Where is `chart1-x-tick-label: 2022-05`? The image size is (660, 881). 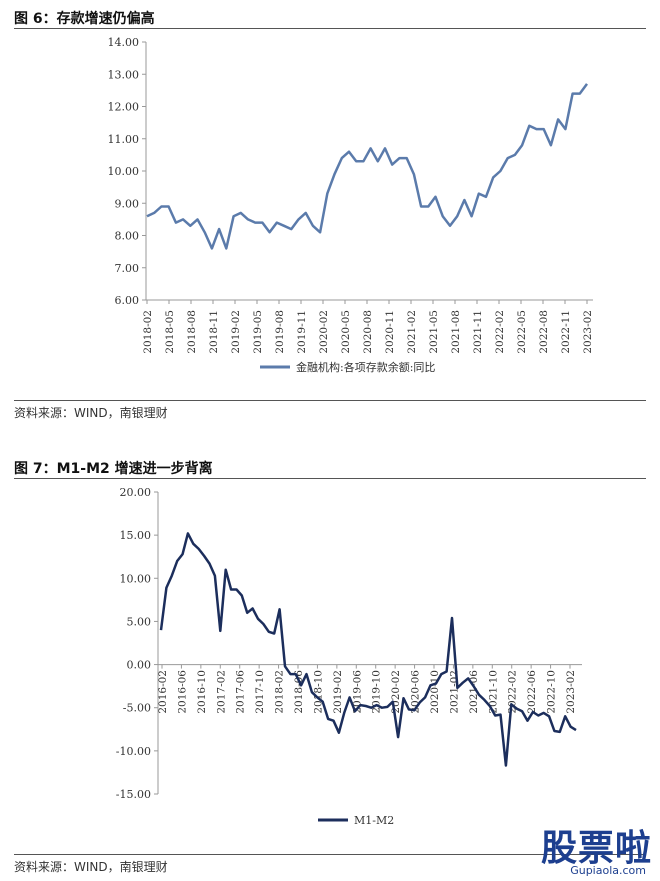 chart1-x-tick-label: 2022-05 is located at coordinates (522, 332).